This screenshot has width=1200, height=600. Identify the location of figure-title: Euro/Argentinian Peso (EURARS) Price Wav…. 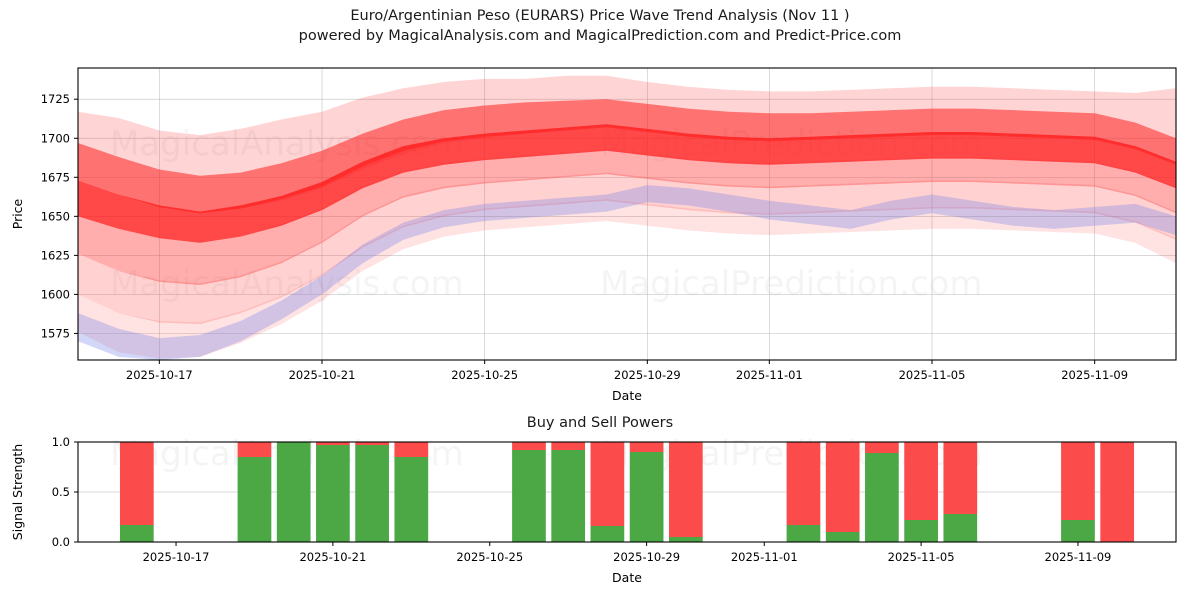
(600, 26).